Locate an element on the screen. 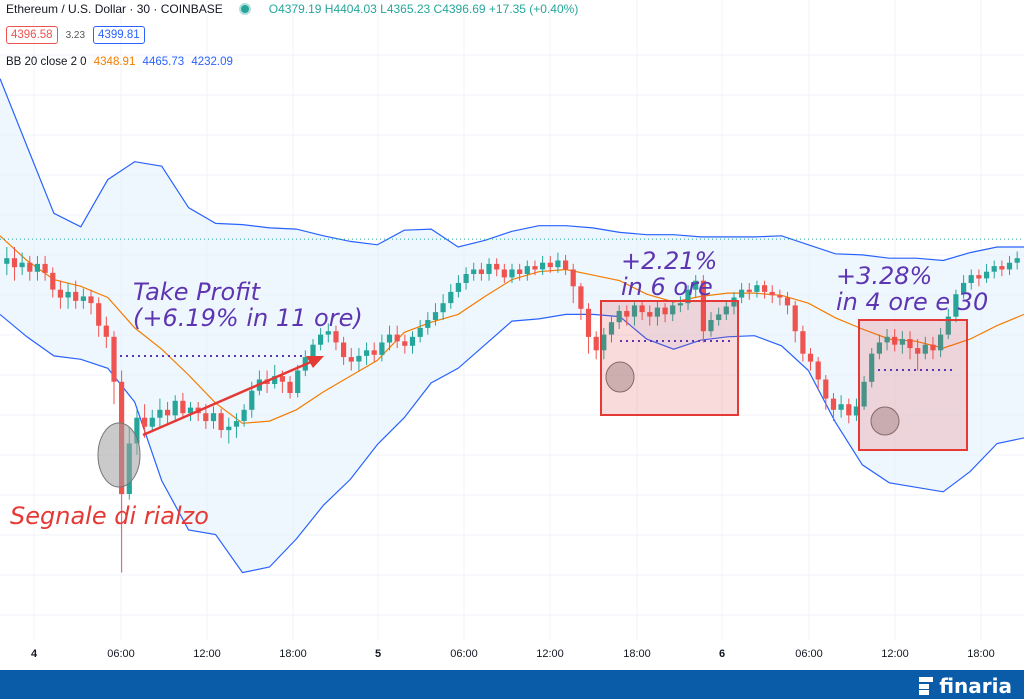  spread-value: 3.23 is located at coordinates (75, 35).